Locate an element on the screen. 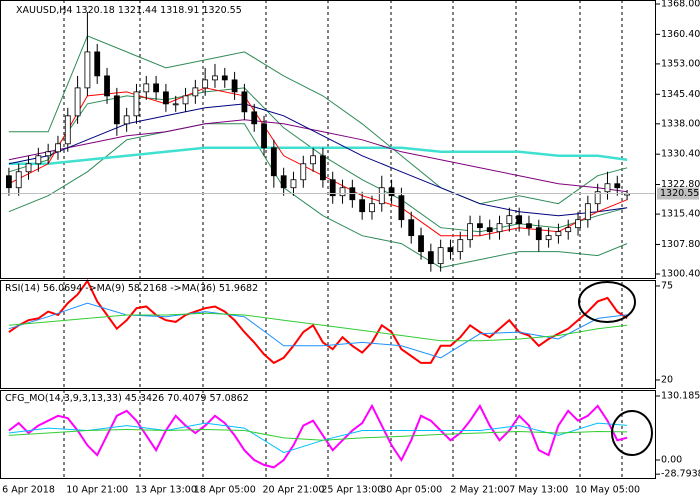 The width and height of the screenshot is (700, 500). x-tick-label: 20 Apr 21:00 is located at coordinates (293, 490).